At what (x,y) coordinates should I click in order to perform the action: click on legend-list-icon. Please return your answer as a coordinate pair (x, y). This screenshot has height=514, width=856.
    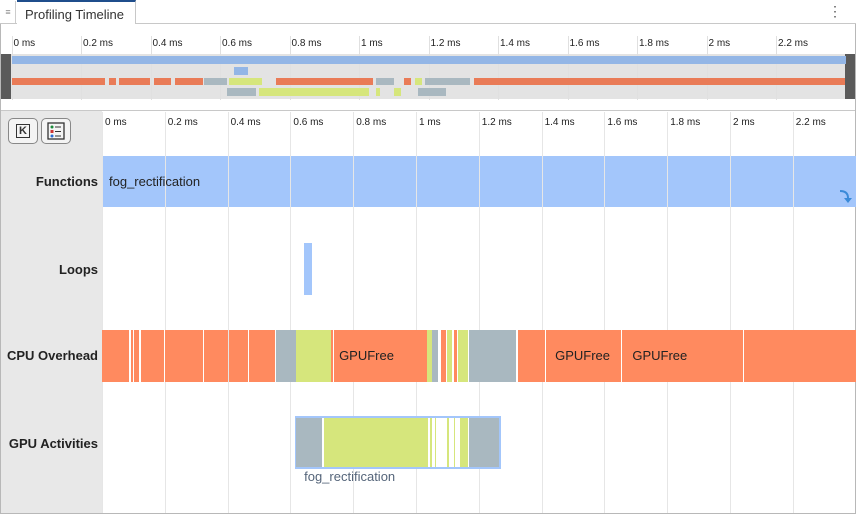
    Looking at the image, I should click on (56, 131).